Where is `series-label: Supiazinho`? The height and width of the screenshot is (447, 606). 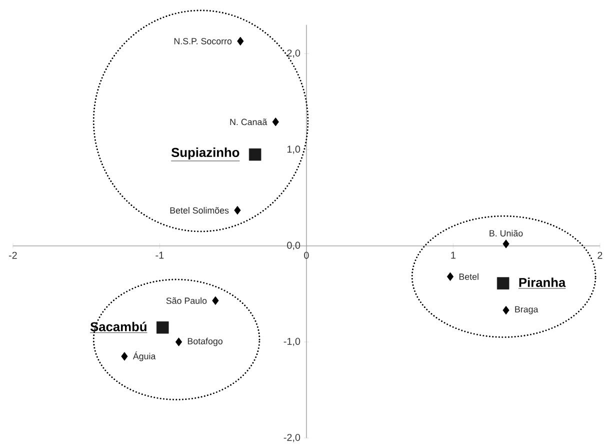
series-label: Supiazinho is located at coordinates (205, 154).